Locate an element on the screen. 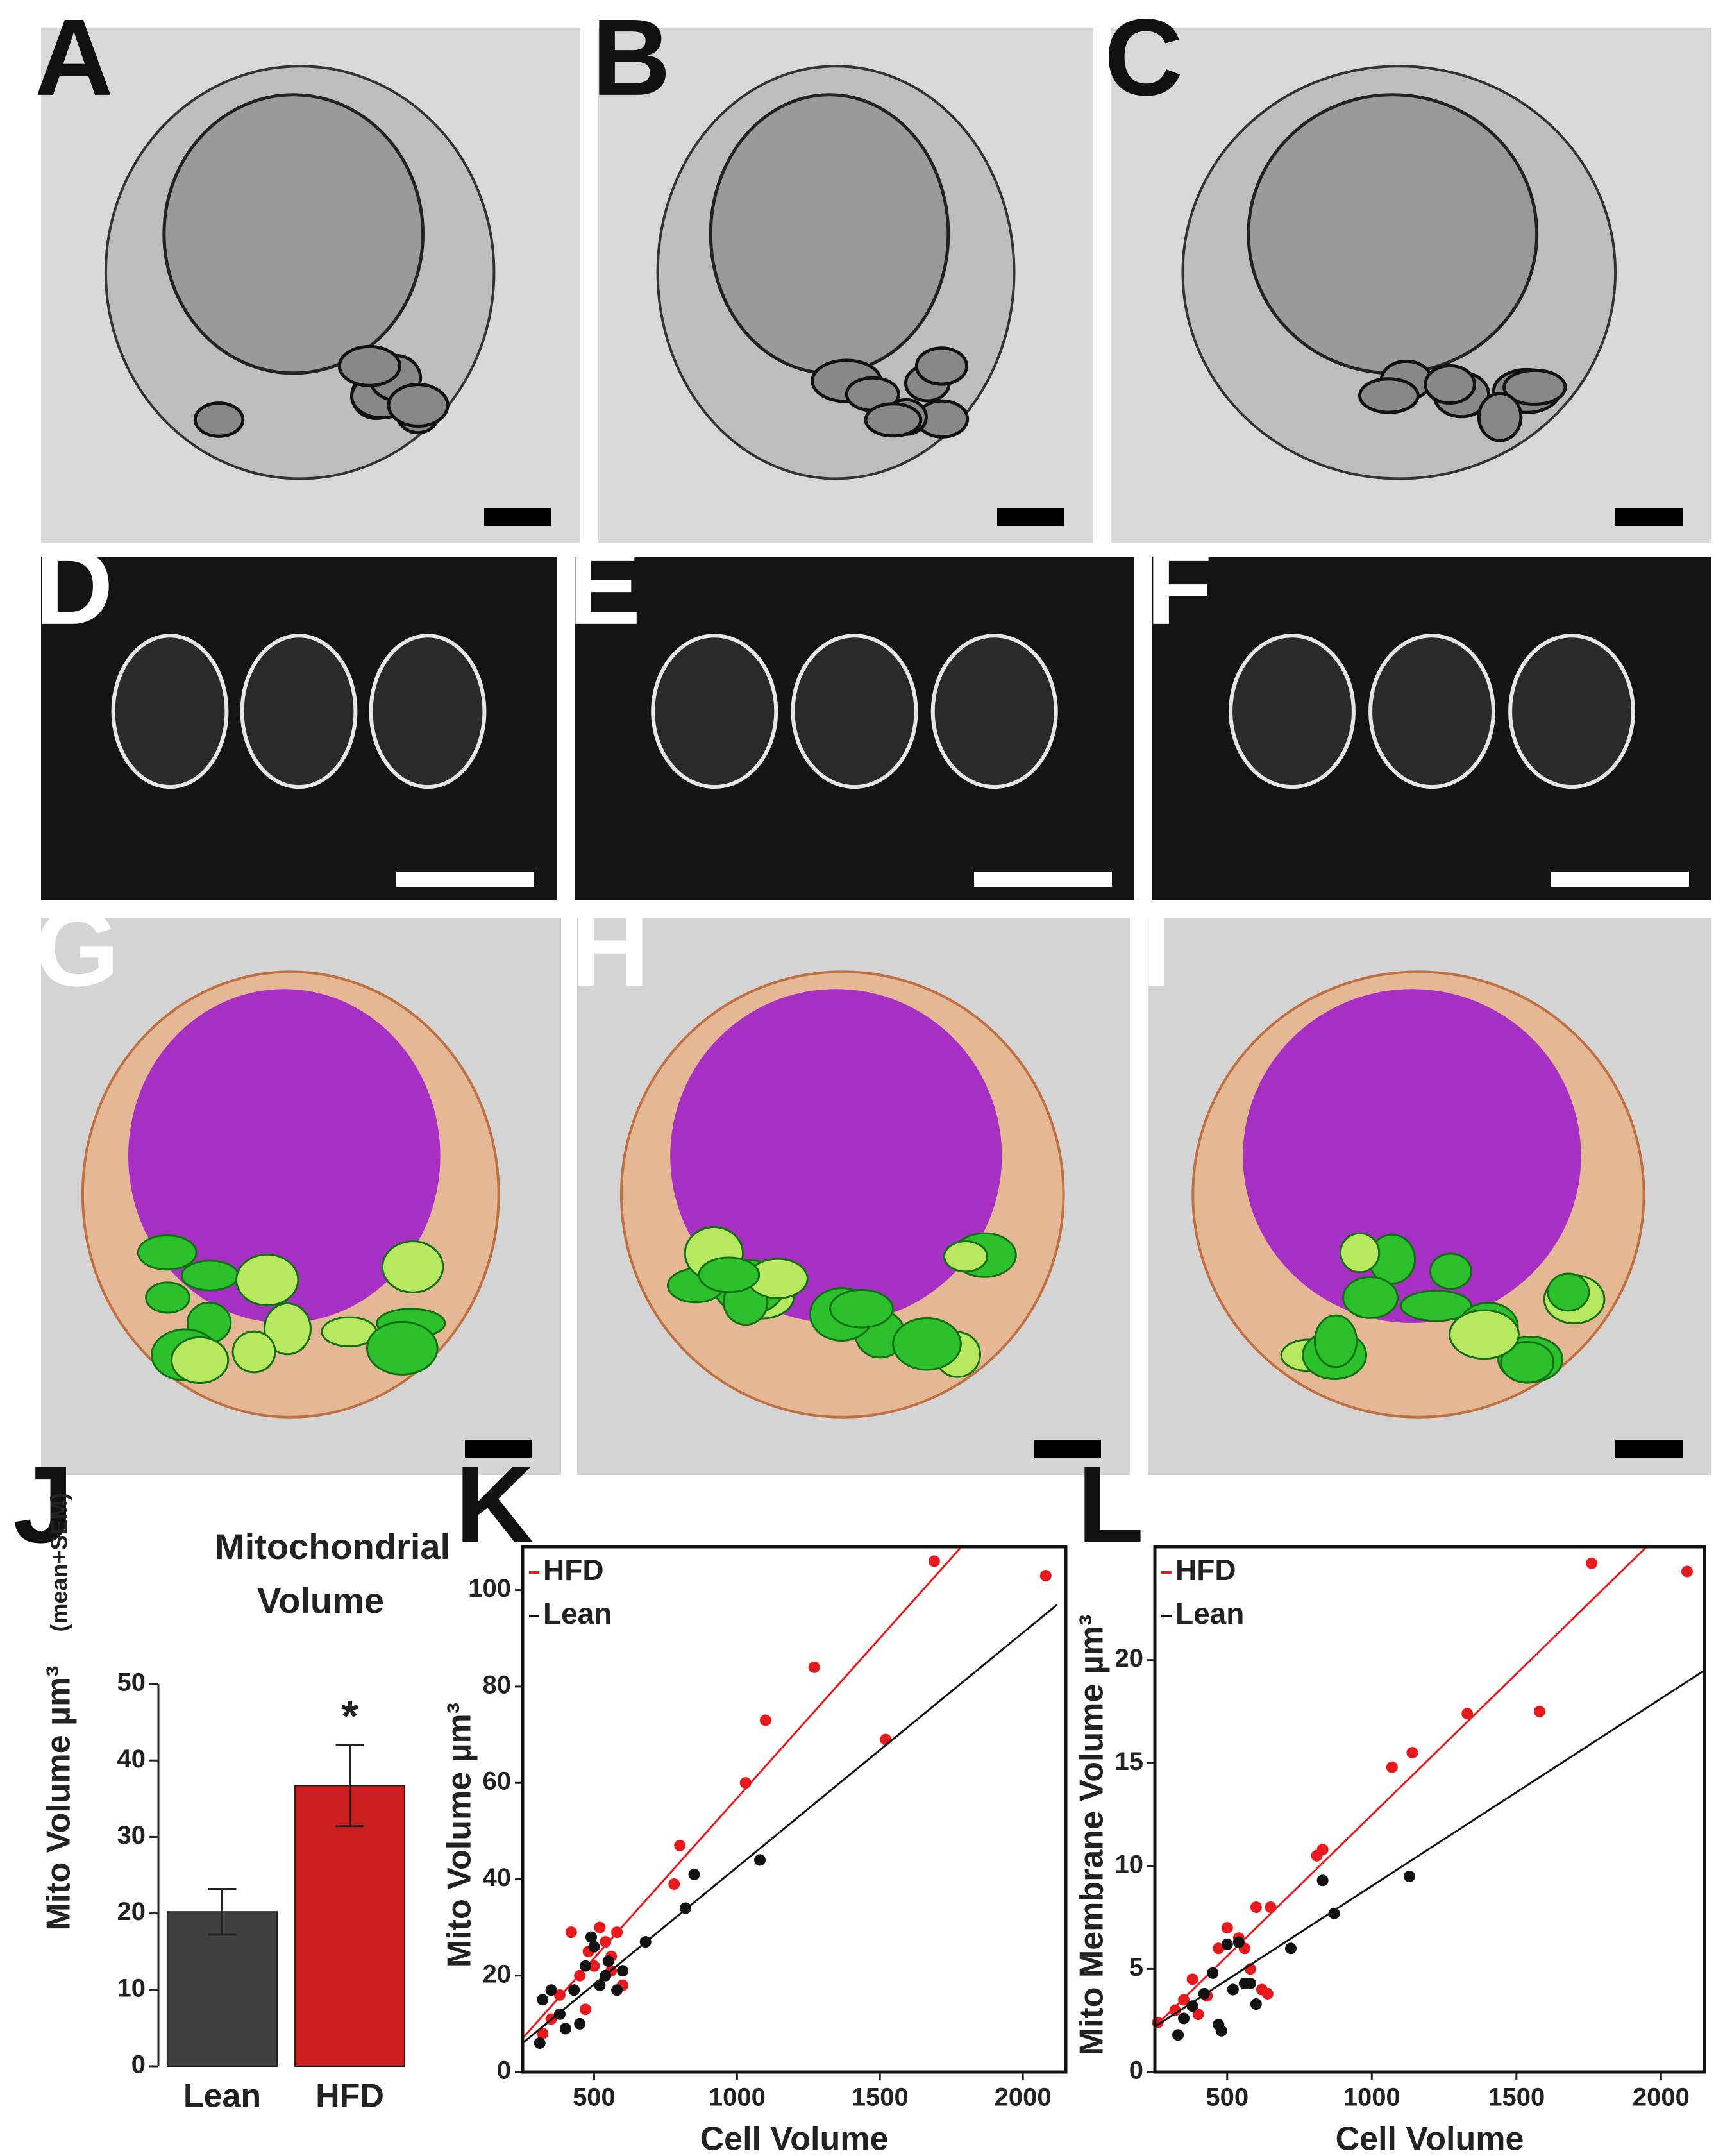 This screenshot has width=1732, height=2156. chart-title-box: Mitochondrial Volume is located at coordinates (332, 1573).